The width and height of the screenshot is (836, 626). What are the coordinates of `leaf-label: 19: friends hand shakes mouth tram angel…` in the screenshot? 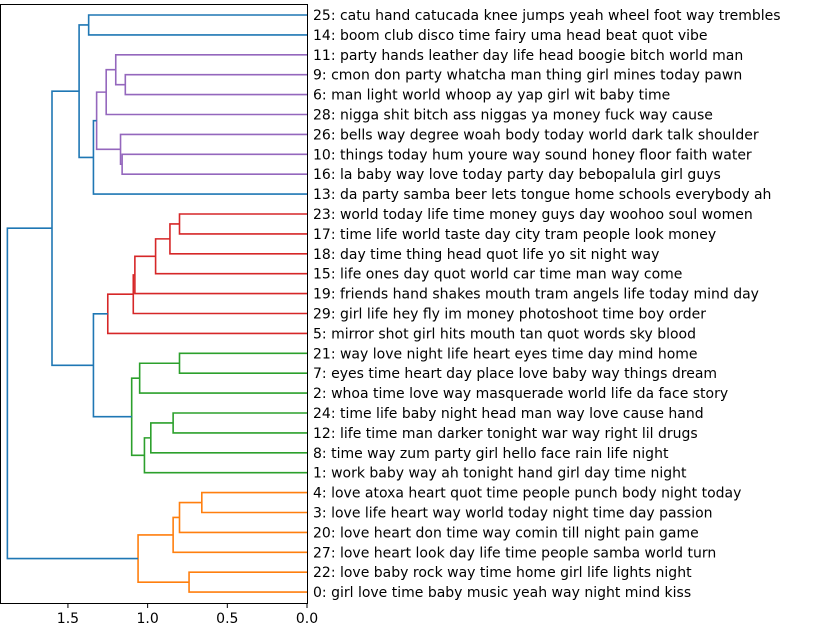 It's located at (536, 295).